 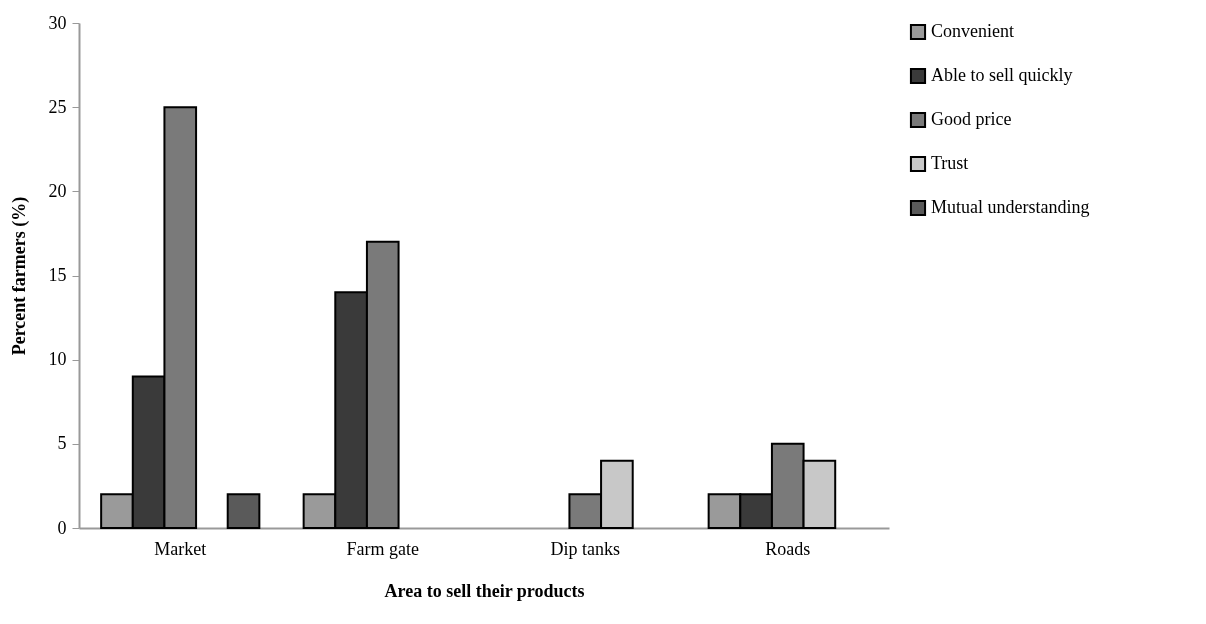 What do you see at coordinates (62, 527) in the screenshot?
I see `y-tick-label: 0` at bounding box center [62, 527].